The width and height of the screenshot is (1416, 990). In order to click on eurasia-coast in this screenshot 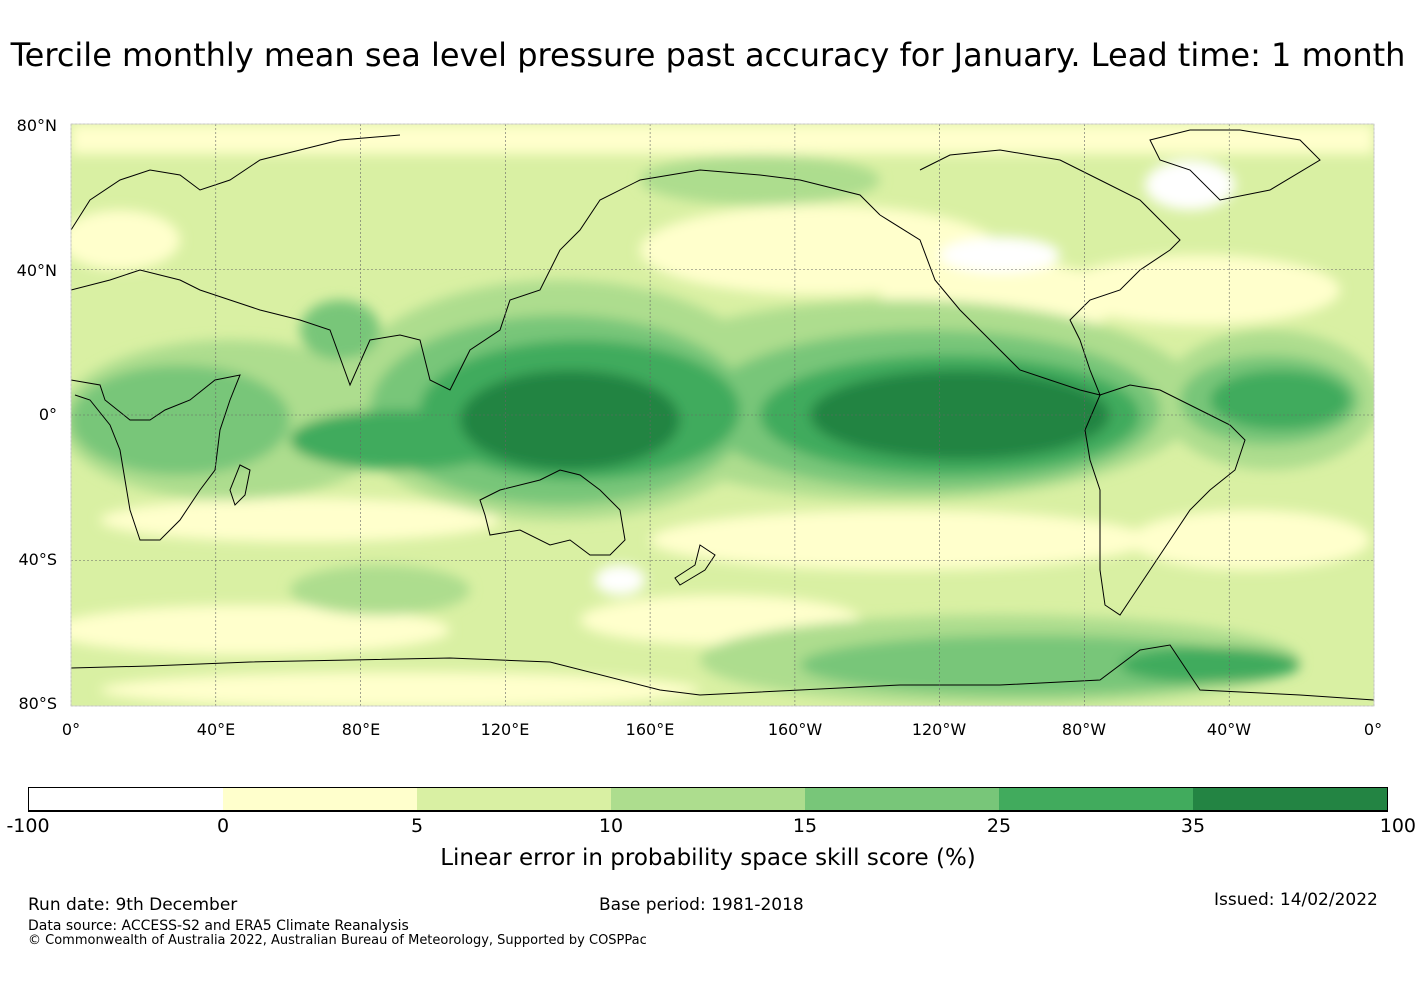, I will do `click(476, 280)`.